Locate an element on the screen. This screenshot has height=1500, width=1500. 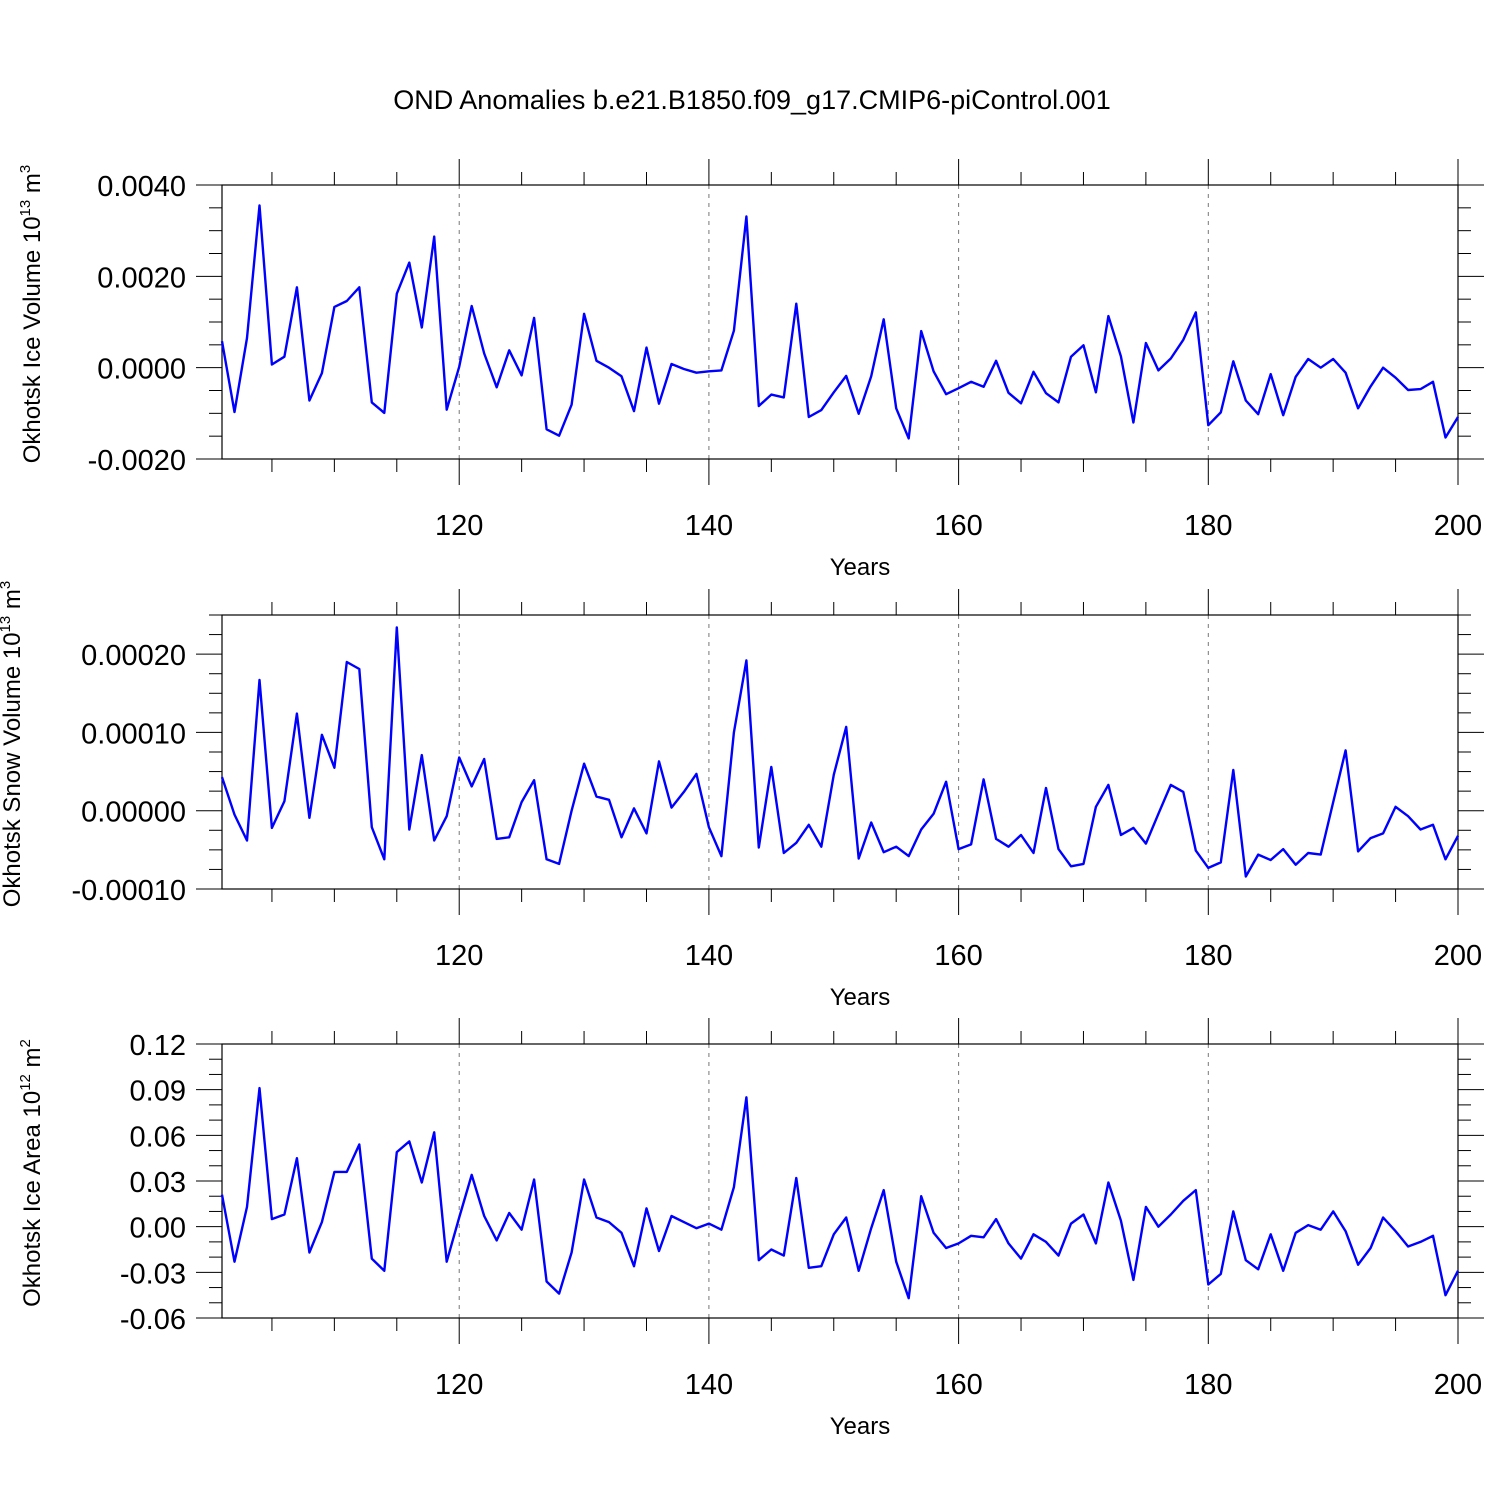
snow-volume-xtick-label-200: 200 is located at coordinates (1458, 956).